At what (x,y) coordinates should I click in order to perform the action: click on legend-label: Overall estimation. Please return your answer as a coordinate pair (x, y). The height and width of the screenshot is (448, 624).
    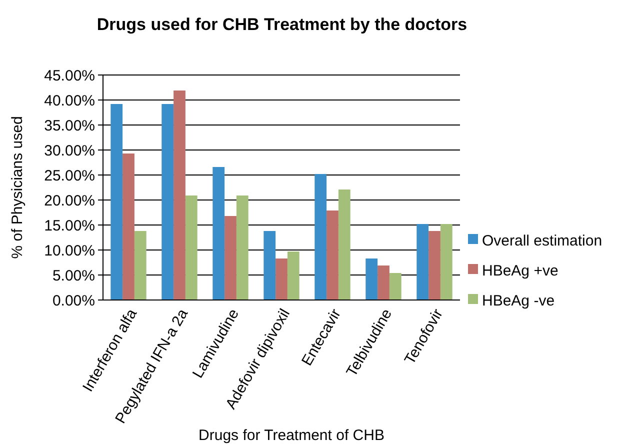
    Looking at the image, I should click on (542, 241).